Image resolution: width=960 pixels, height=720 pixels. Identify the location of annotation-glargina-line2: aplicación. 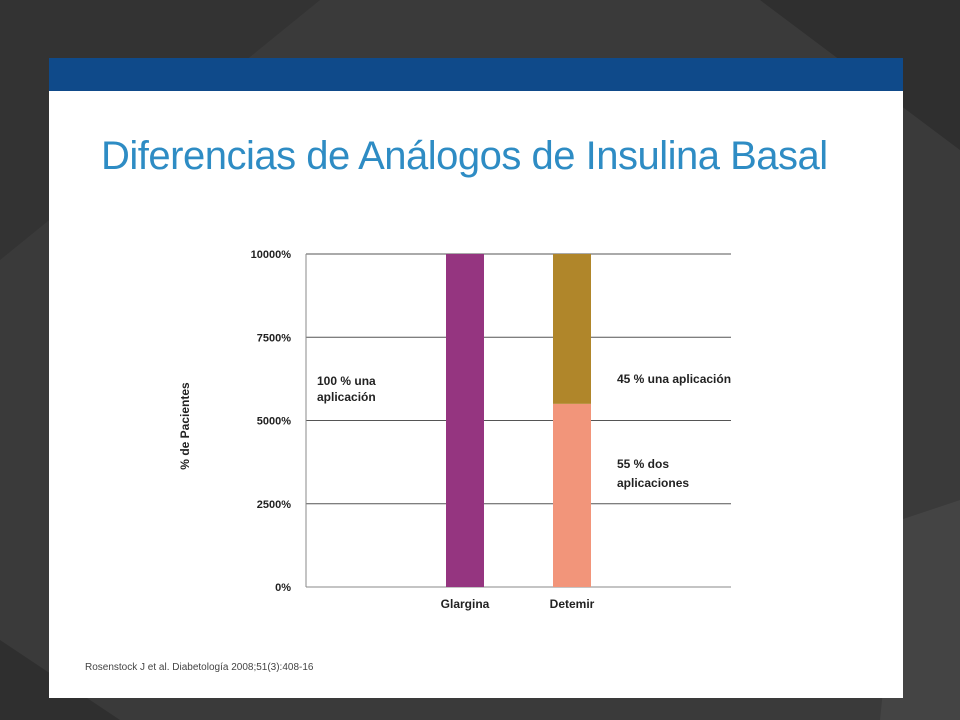
(346, 397).